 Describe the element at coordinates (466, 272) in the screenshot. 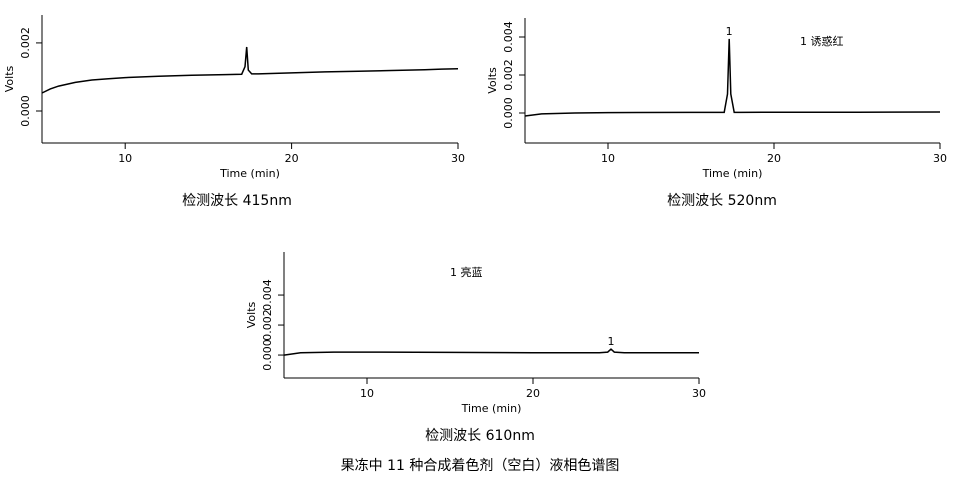

I see `annotation: 1 亮蓝` at that location.